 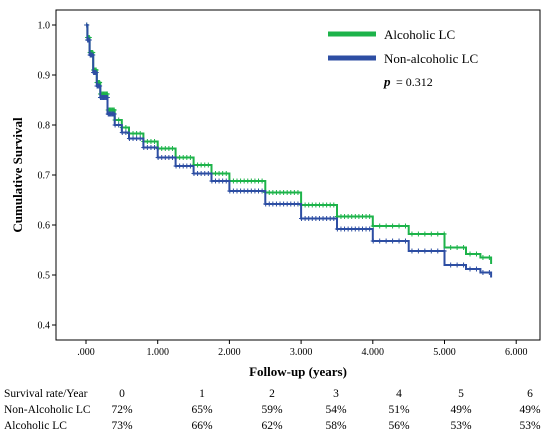 I want to click on y-tick-label: 0.6, so click(x=44, y=226).